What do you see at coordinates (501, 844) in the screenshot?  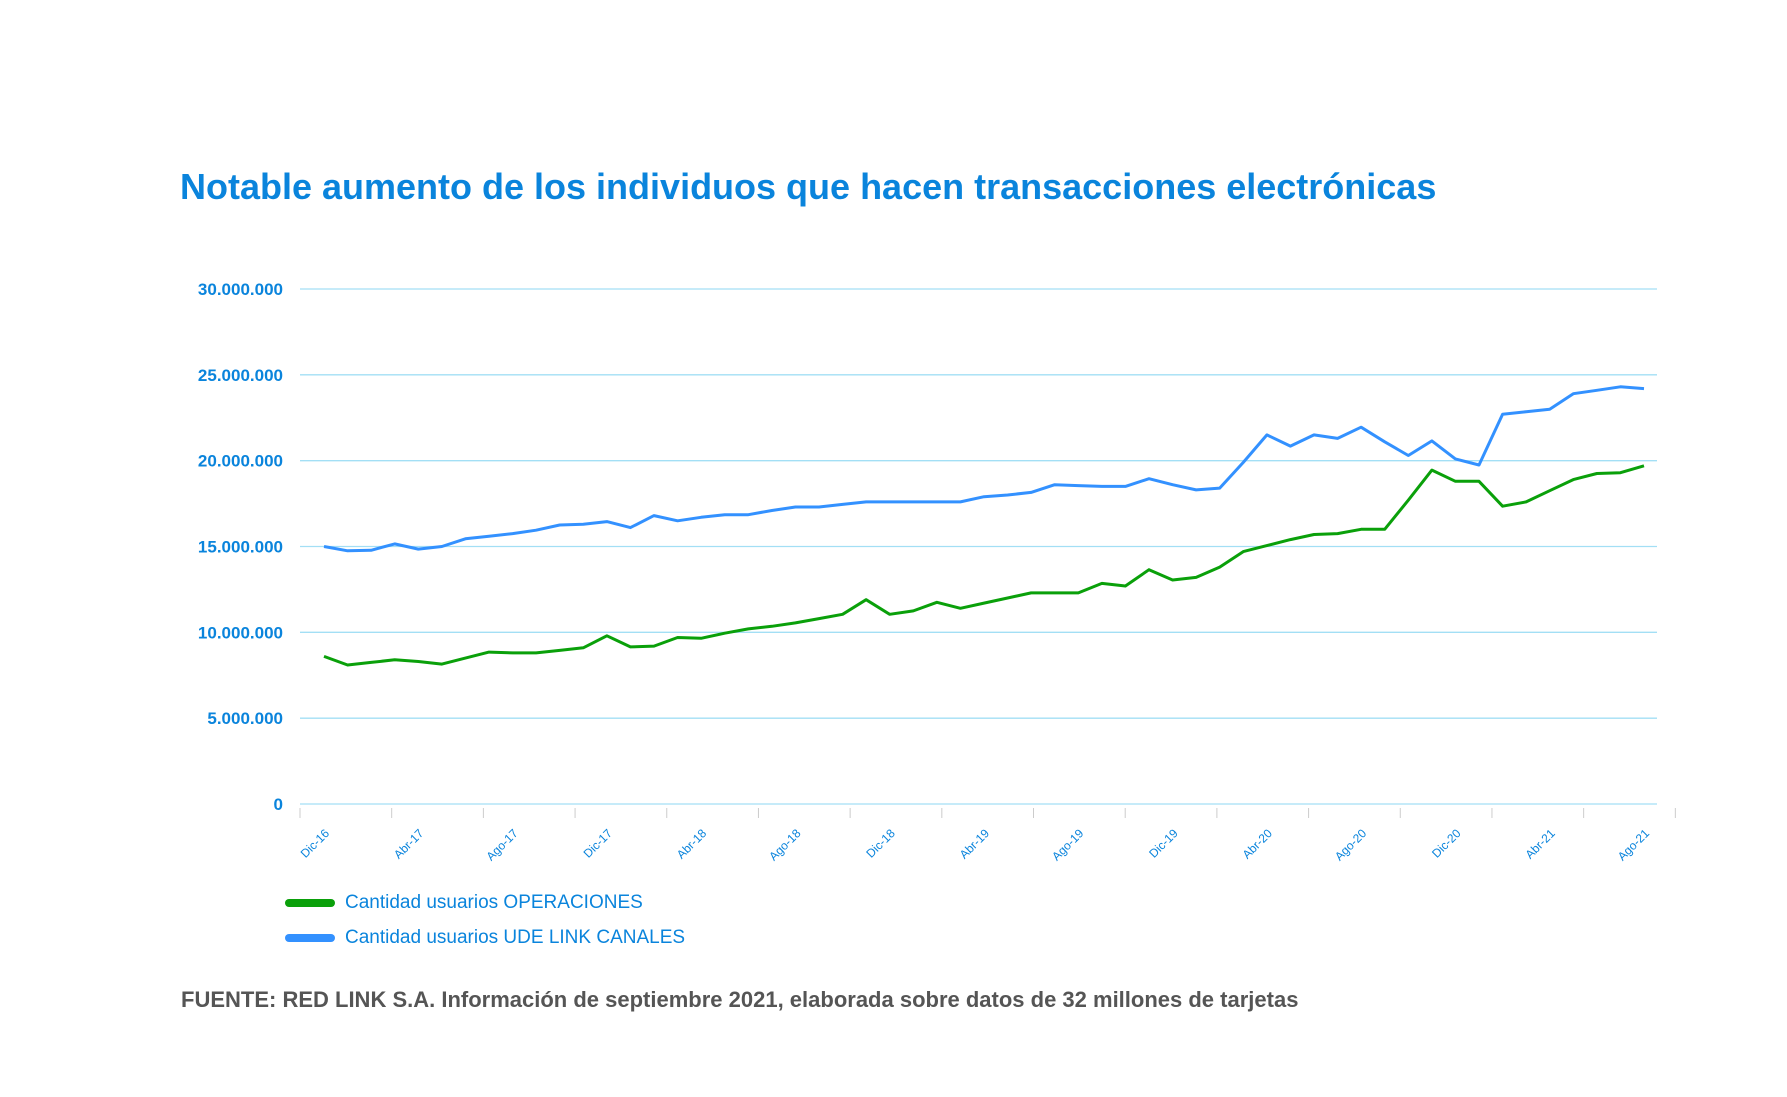 I see `x-tick-label: Ago-17` at bounding box center [501, 844].